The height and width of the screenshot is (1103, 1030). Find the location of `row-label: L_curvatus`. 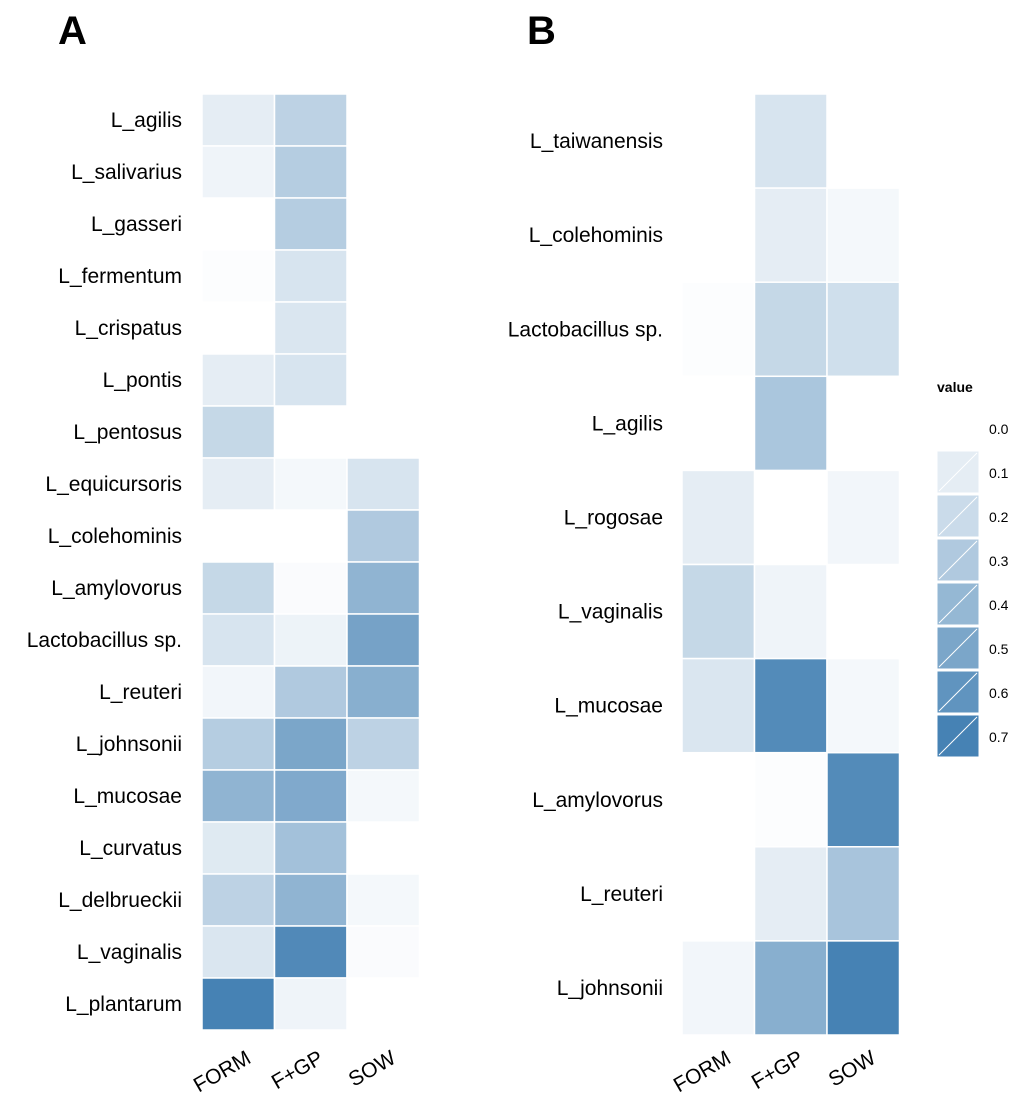

row-label: L_curvatus is located at coordinates (130, 848).